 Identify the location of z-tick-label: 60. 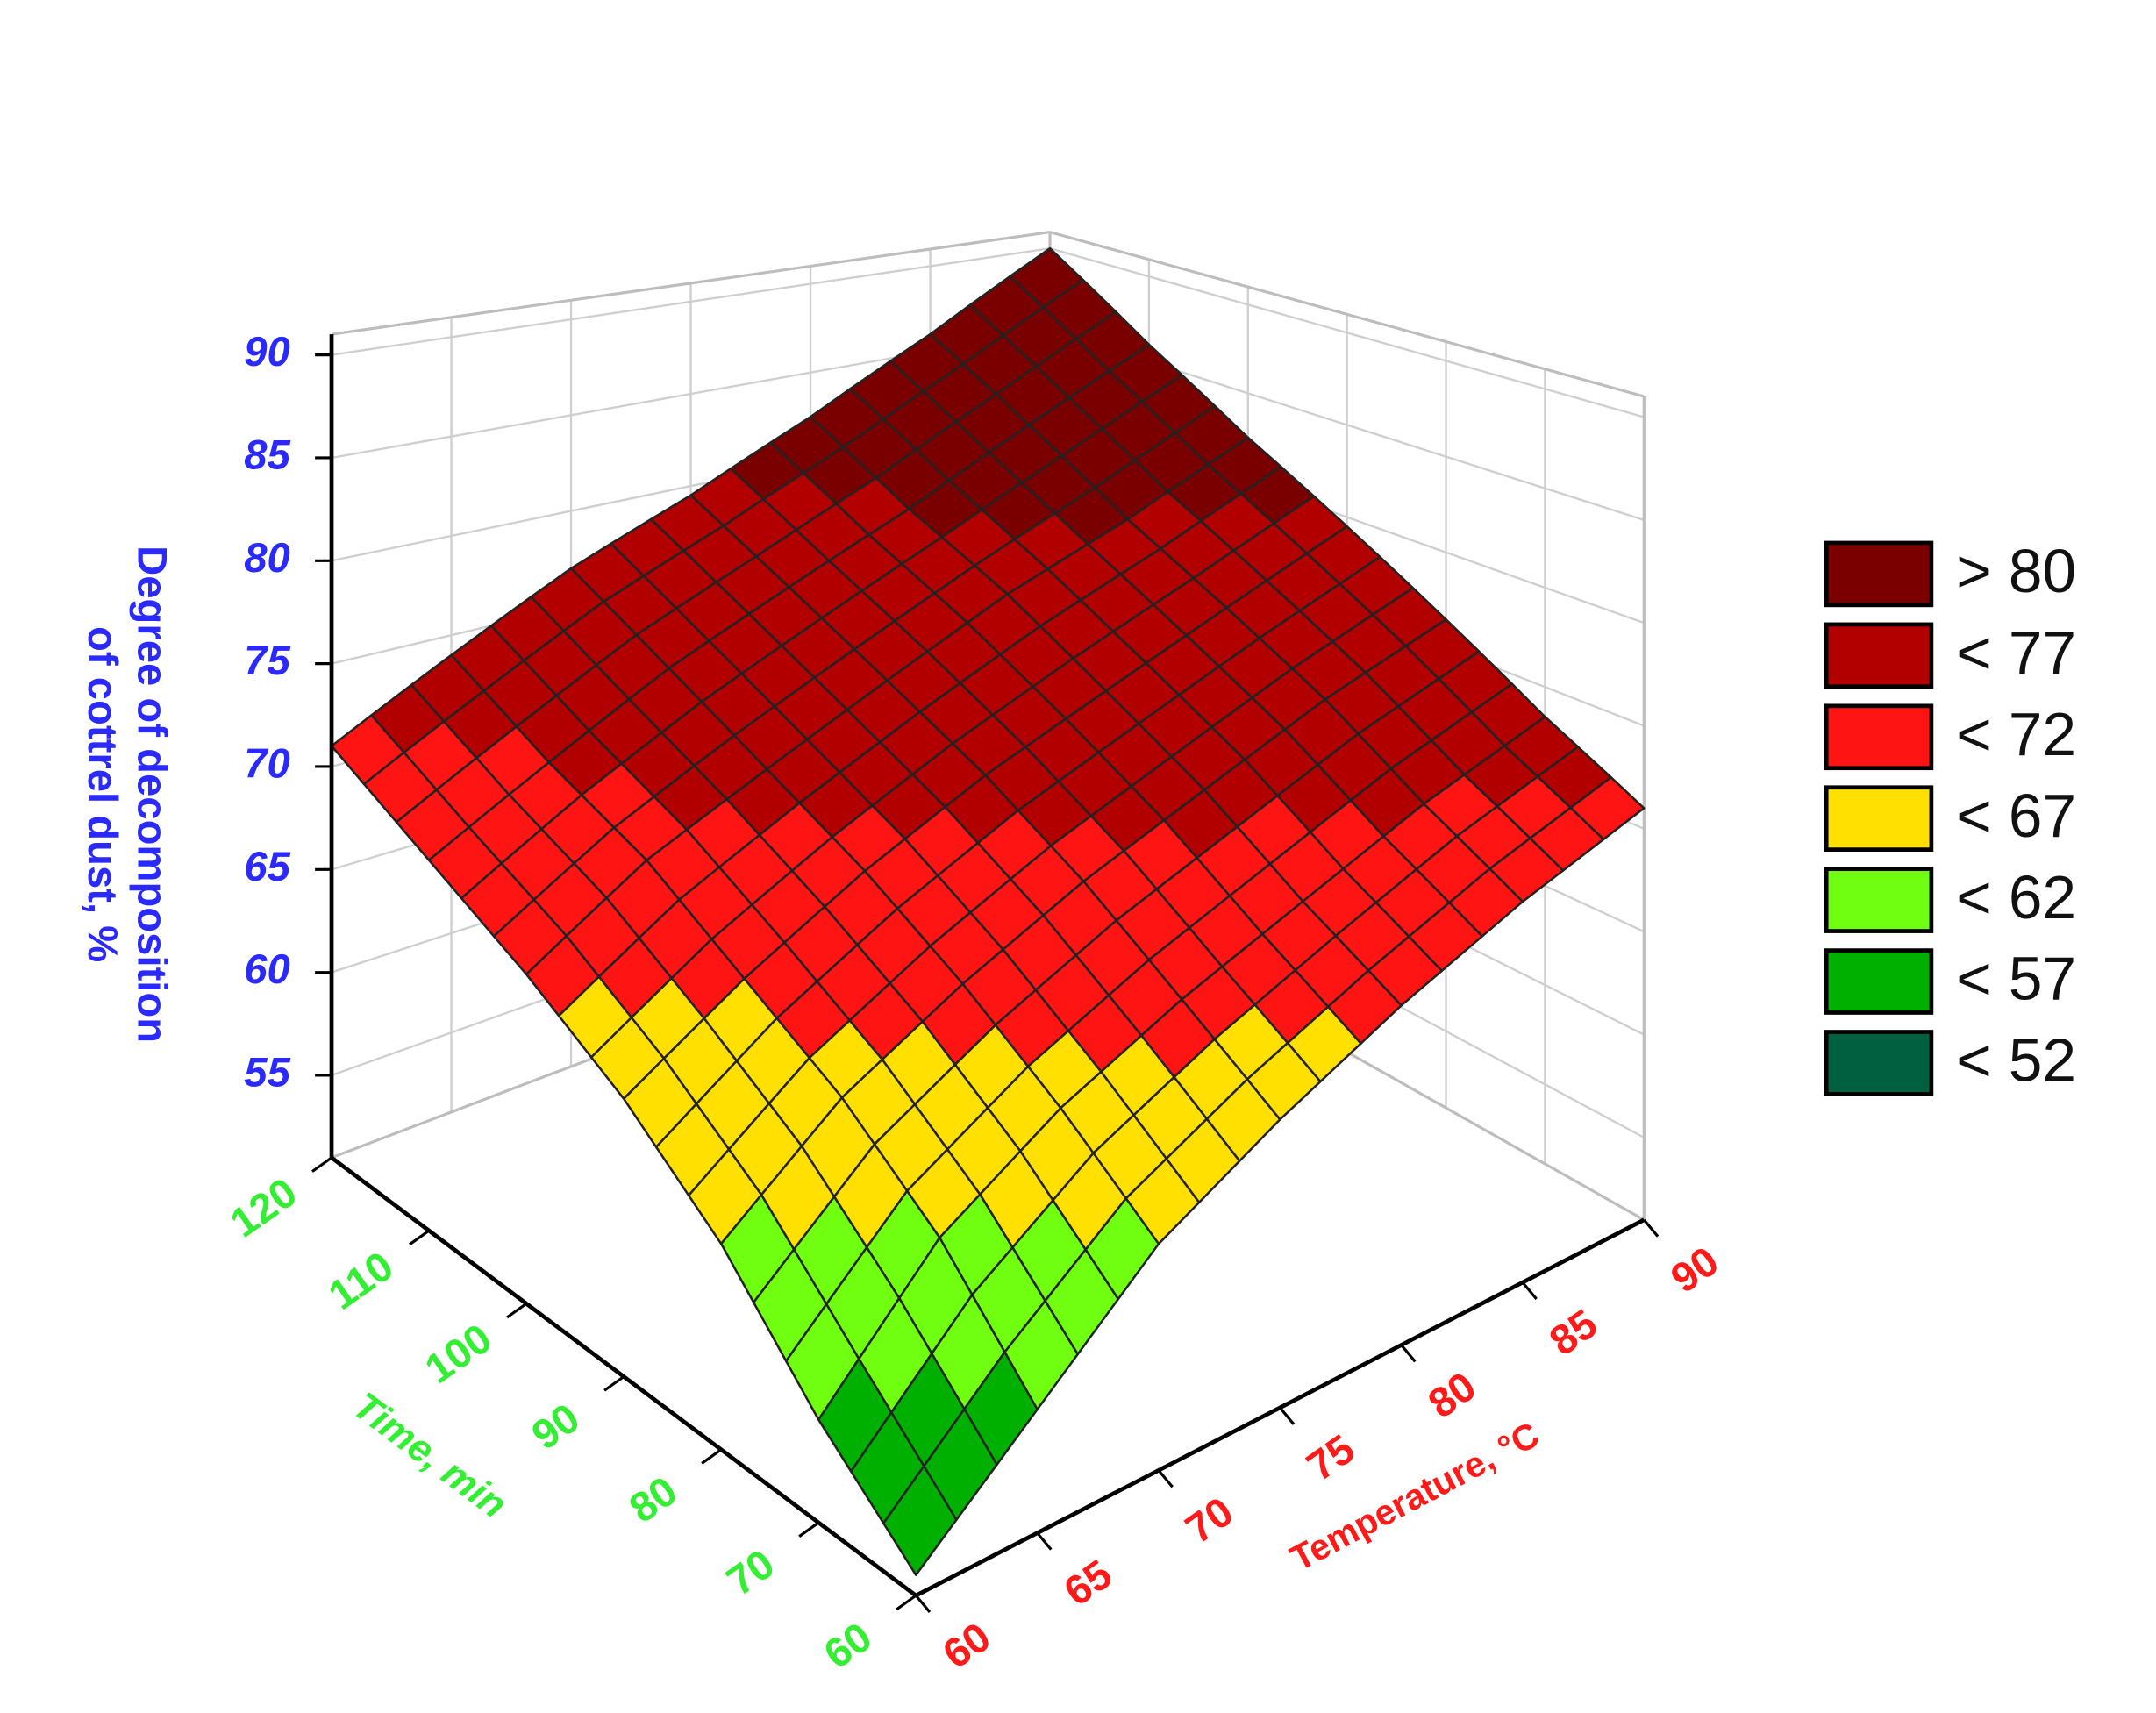
(267, 969).